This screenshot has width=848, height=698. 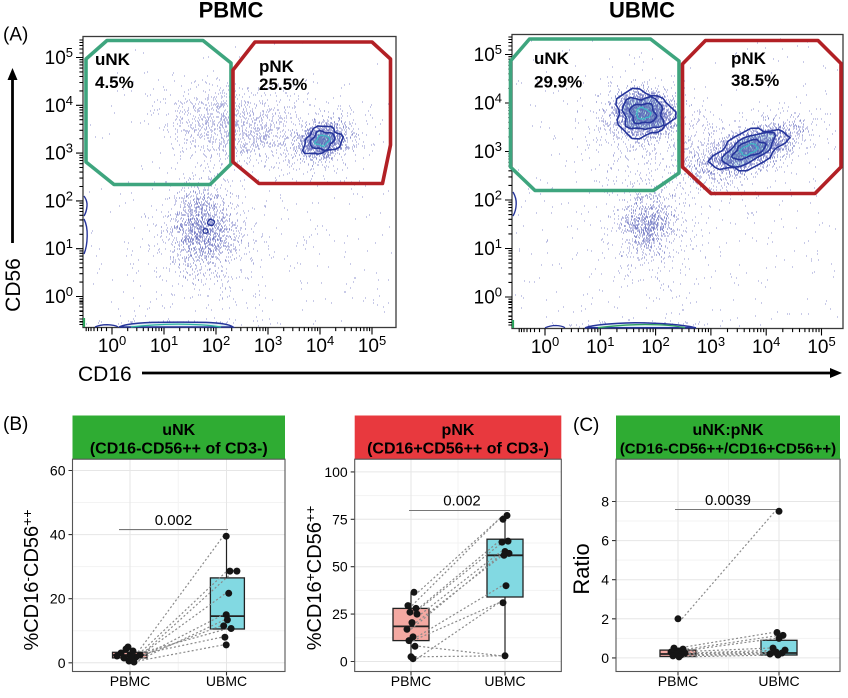 I want to click on svg-text: 8, so click(x=605, y=502).